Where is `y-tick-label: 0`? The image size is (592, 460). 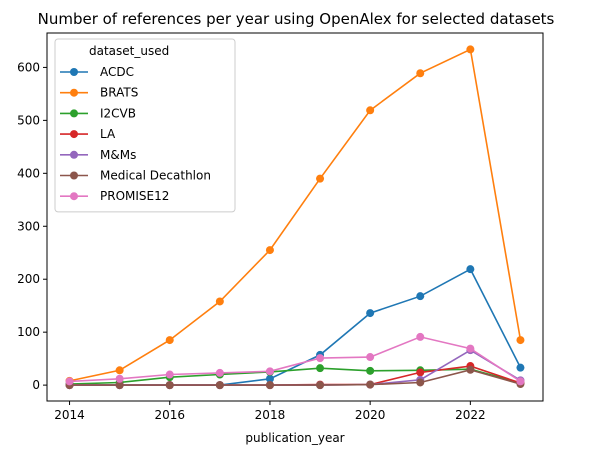 y-tick-label: 0 is located at coordinates (36, 385).